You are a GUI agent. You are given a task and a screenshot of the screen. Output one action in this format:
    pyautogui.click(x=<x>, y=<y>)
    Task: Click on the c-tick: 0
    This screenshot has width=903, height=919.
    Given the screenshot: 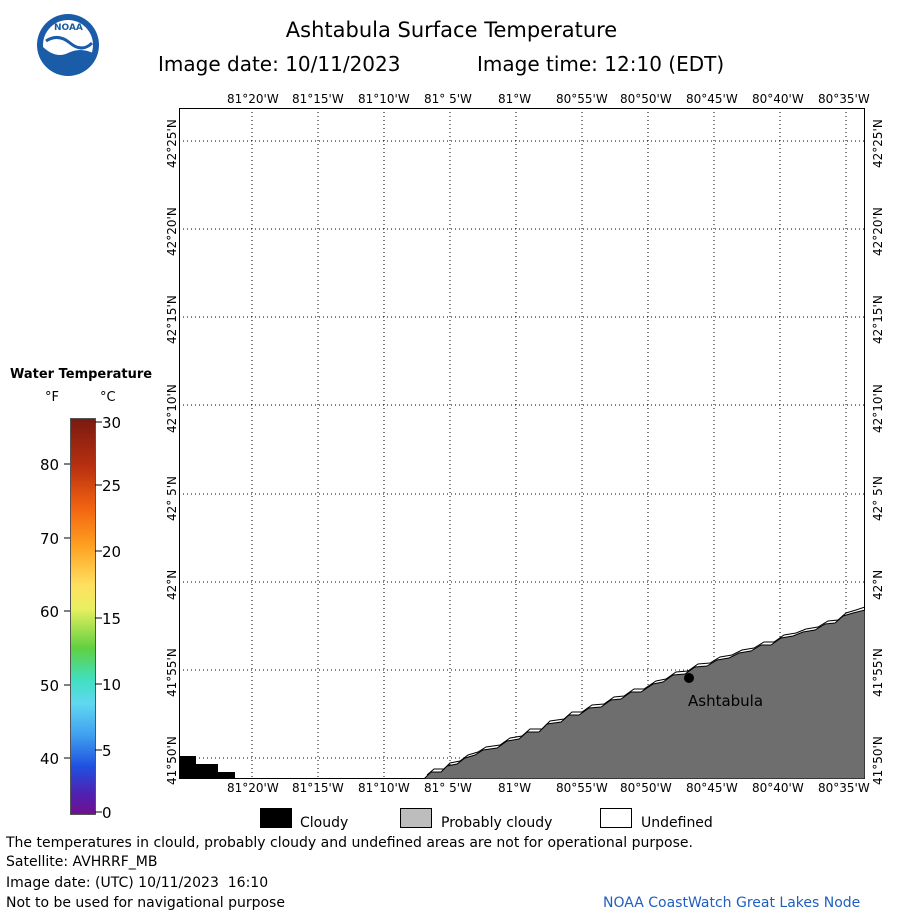 What is the action you would take?
    pyautogui.click(x=107, y=813)
    